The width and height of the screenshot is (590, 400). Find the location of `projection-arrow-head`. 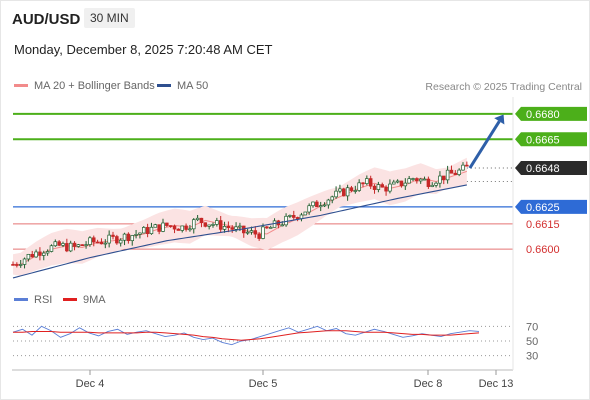

projection-arrow-head is located at coordinates (499, 119).